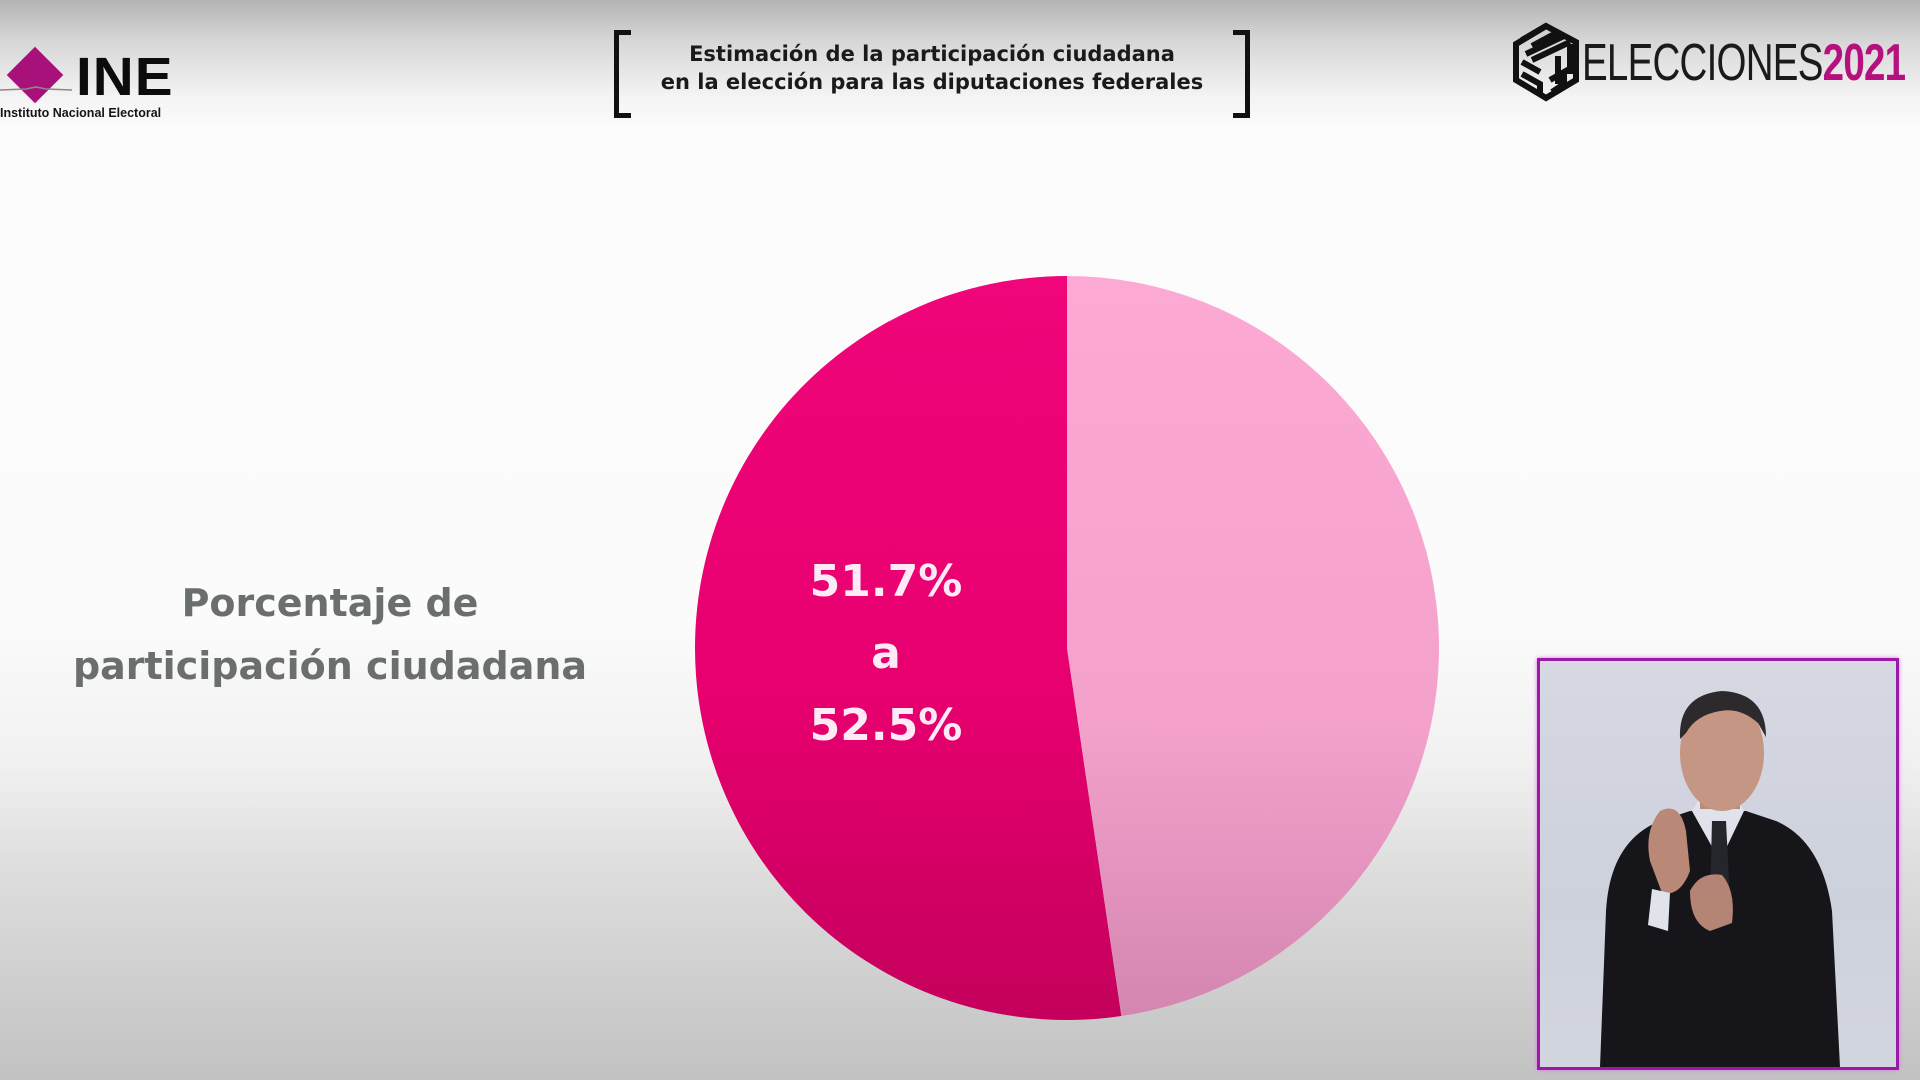 Image resolution: width=1920 pixels, height=1080 pixels. What do you see at coordinates (1241, 74) in the screenshot?
I see `right-bracket-icon` at bounding box center [1241, 74].